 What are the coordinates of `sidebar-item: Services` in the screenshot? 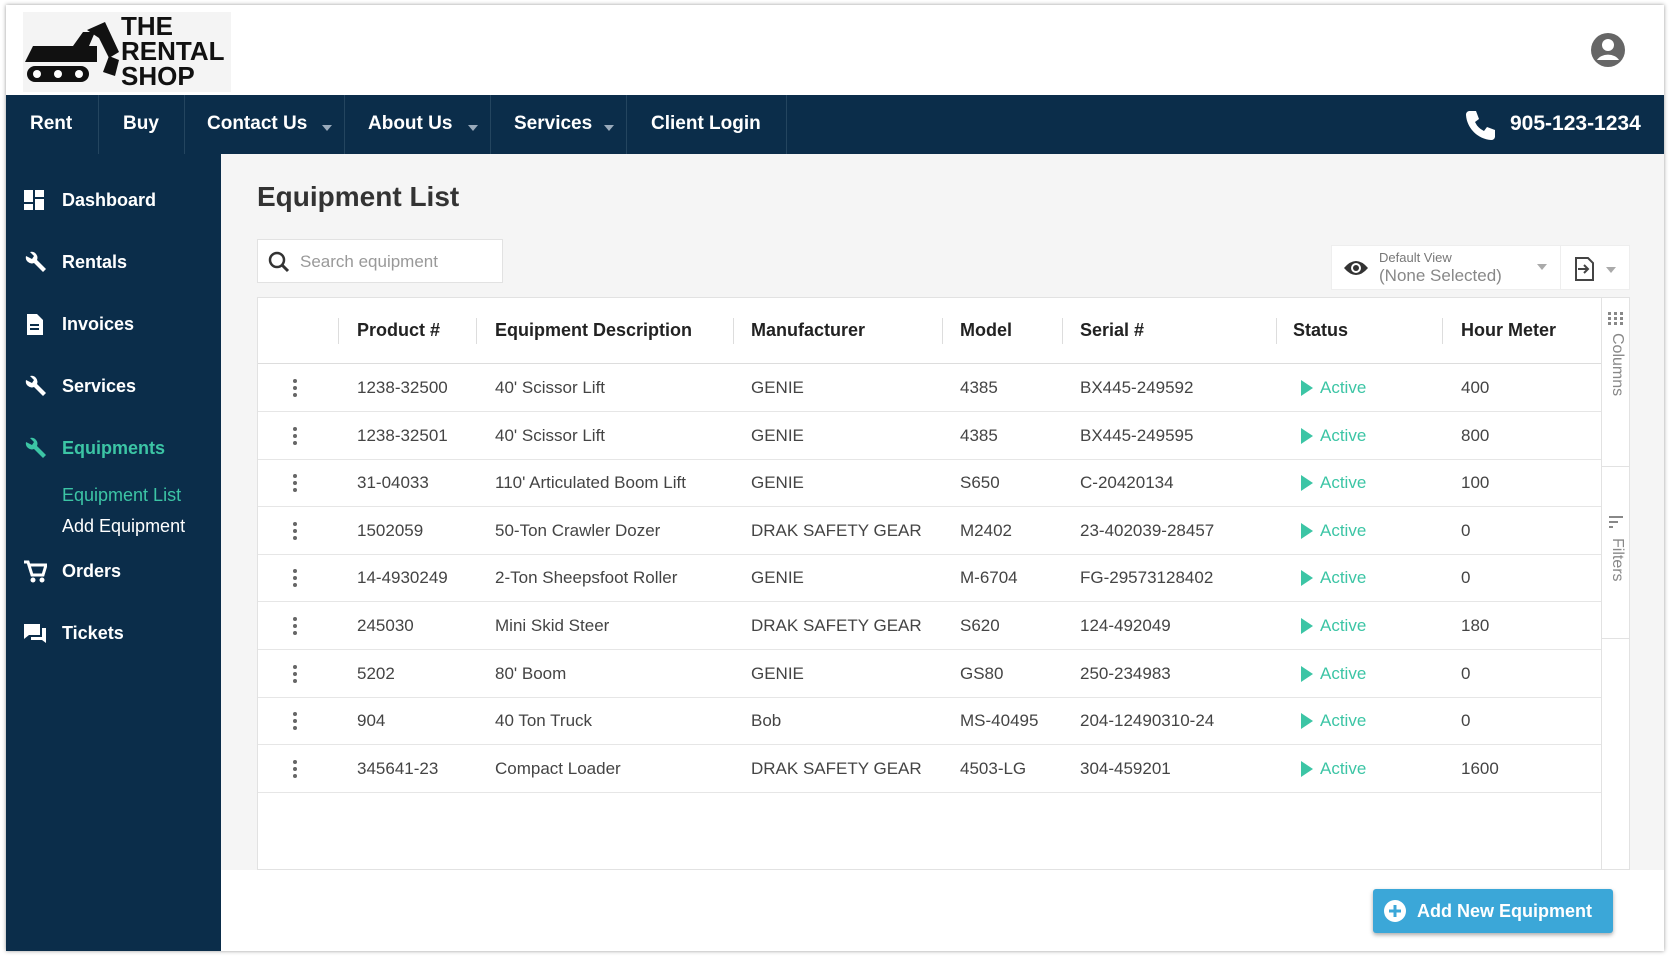 It's located at (99, 386).